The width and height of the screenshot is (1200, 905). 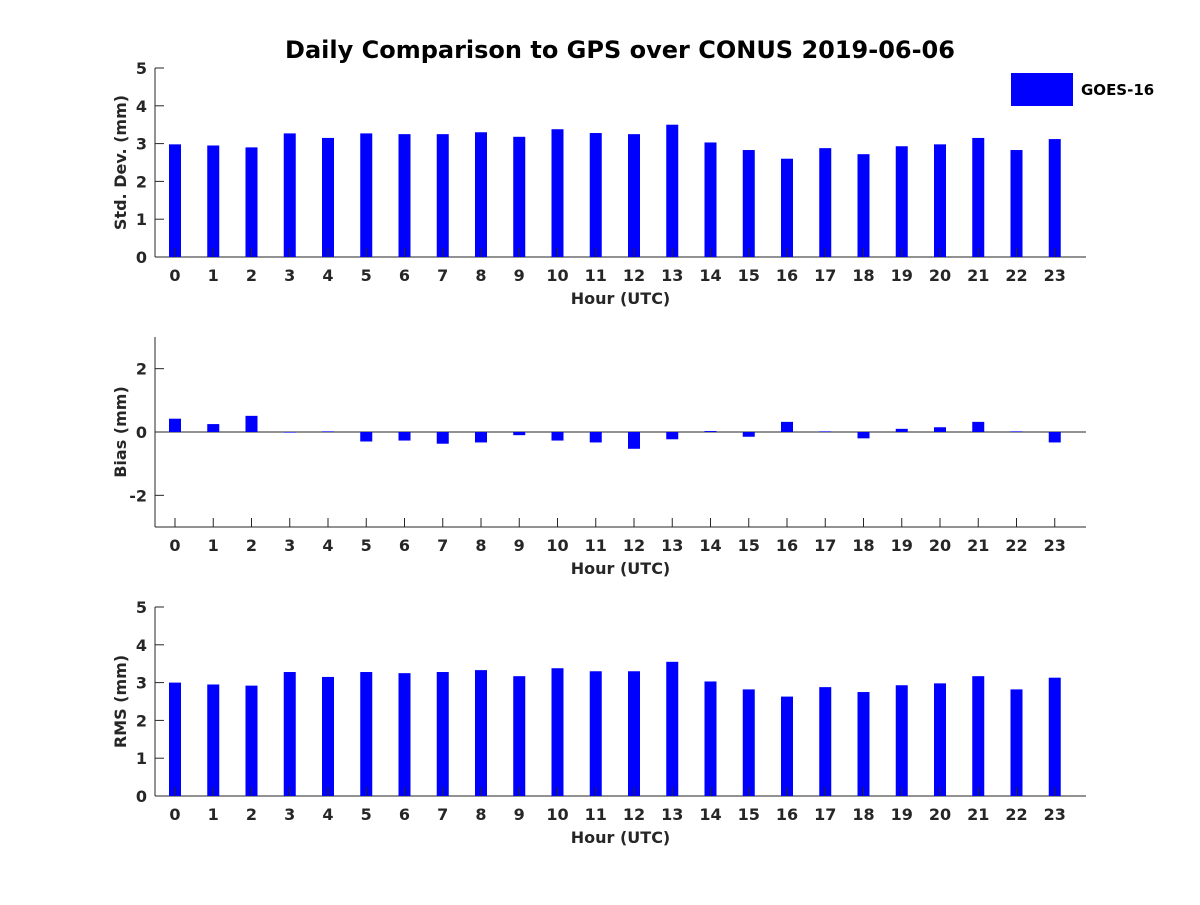 I want to click on y-tick-label: 3, so click(x=141, y=683).